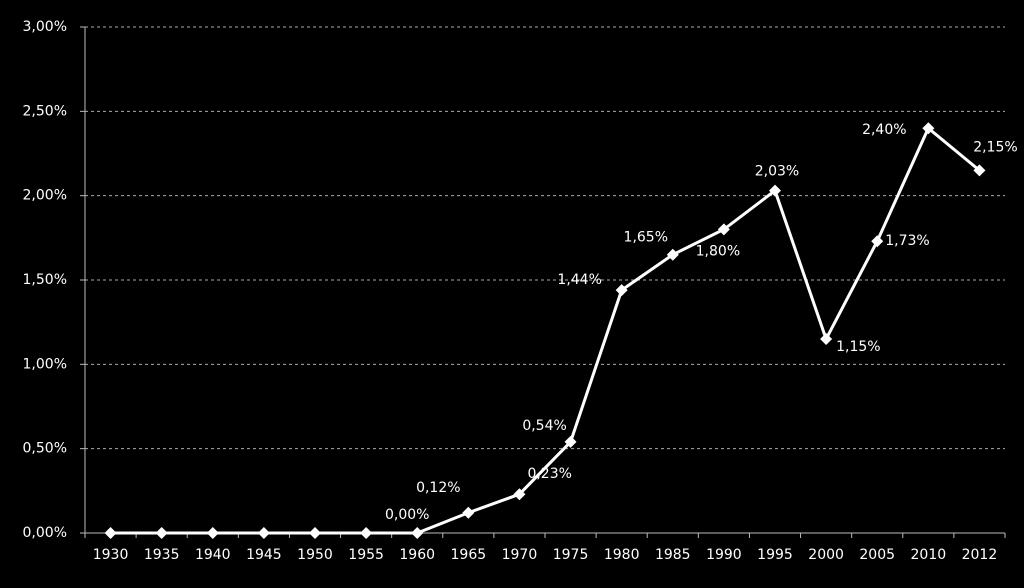 This screenshot has height=588, width=1024. I want to click on y-tick-label: 0,00%, so click(45, 533).